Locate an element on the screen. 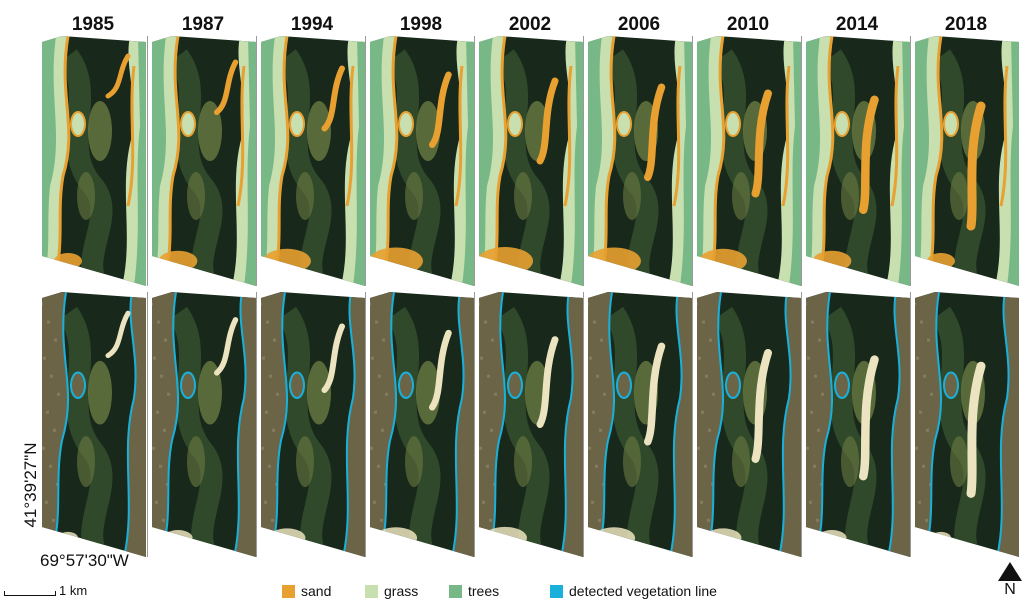  year-label-1998: 1998 is located at coordinates (421, 24).